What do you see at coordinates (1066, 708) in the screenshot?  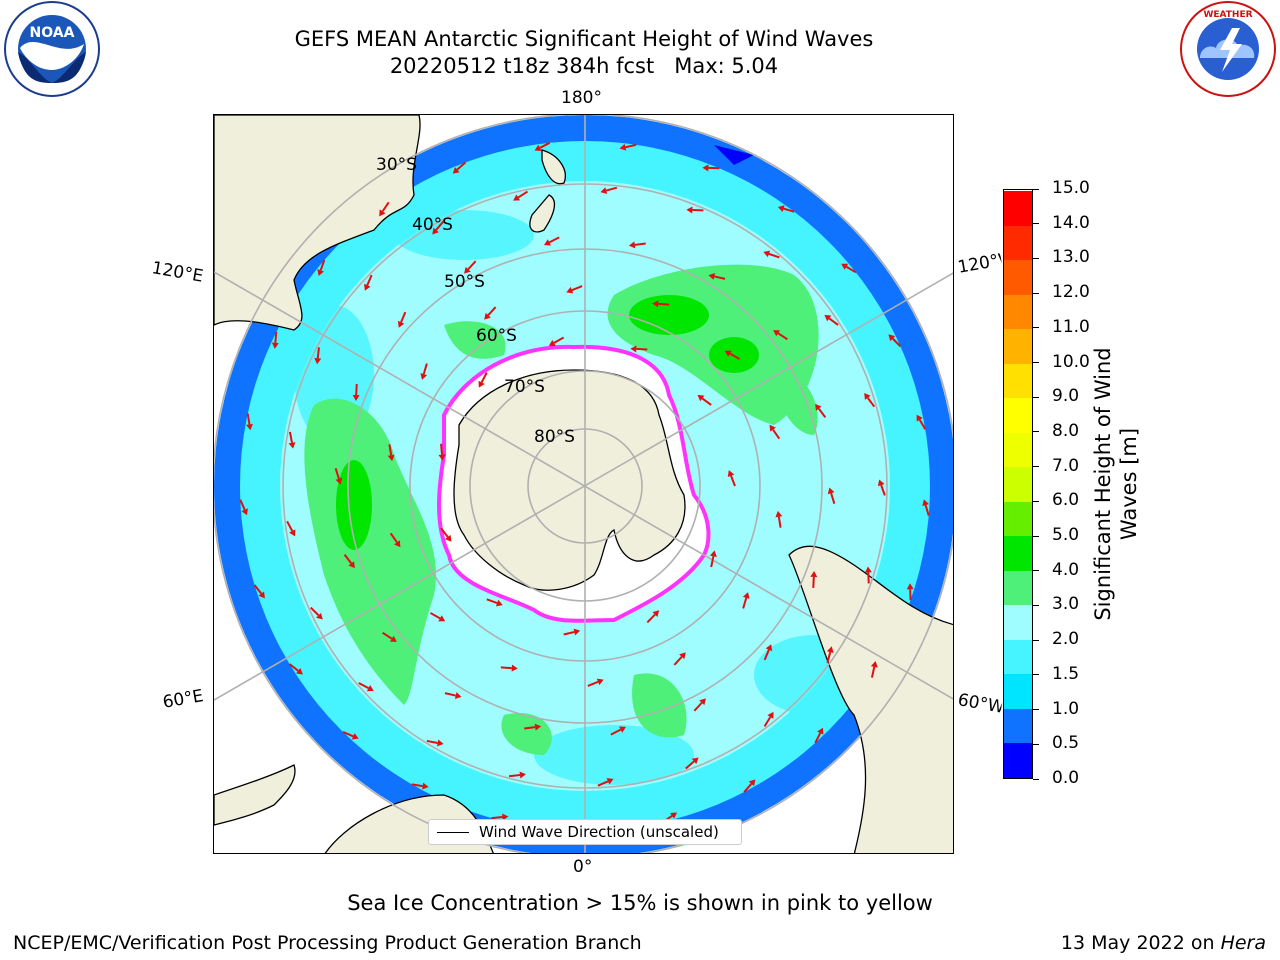 I see `colorbar-tick-label: 1.0` at bounding box center [1066, 708].